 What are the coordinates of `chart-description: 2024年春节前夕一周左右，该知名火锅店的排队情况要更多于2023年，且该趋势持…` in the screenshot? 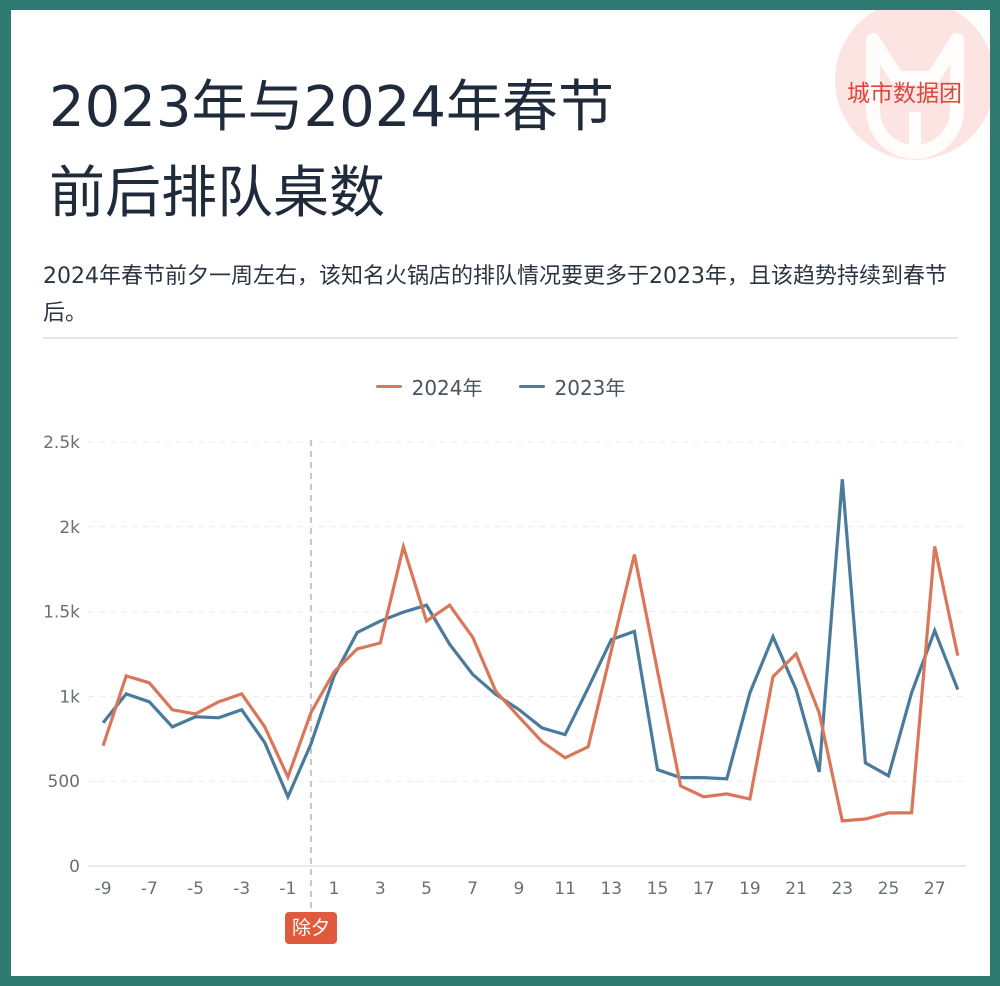 It's located at (495, 295).